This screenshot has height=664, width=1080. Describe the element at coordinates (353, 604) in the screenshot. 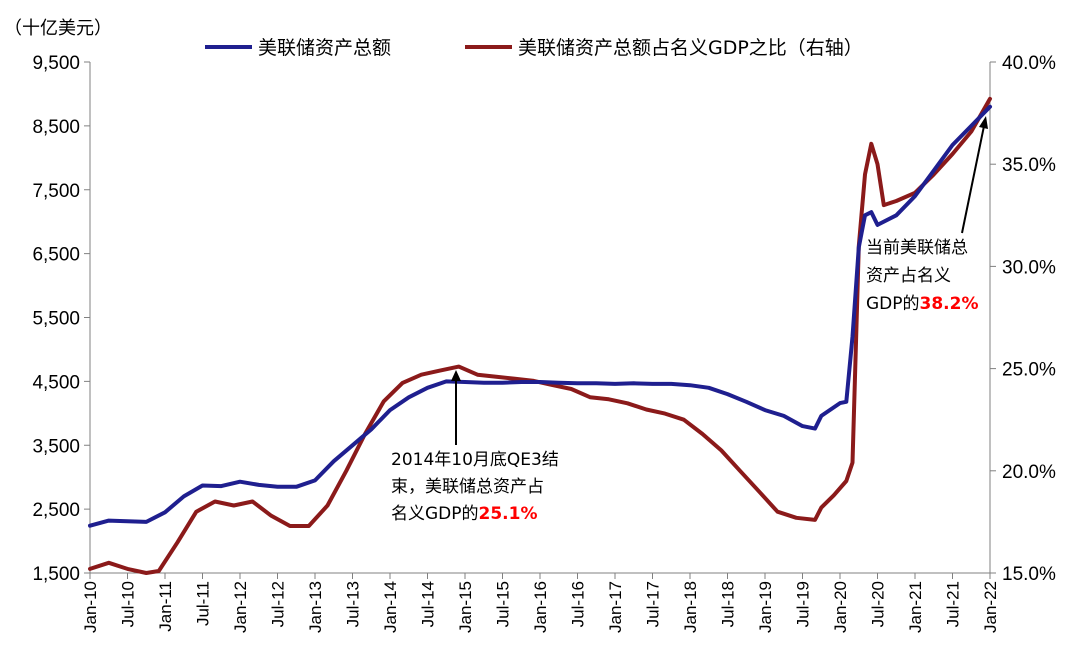

I see `x-tick-label: Jul-13` at that location.